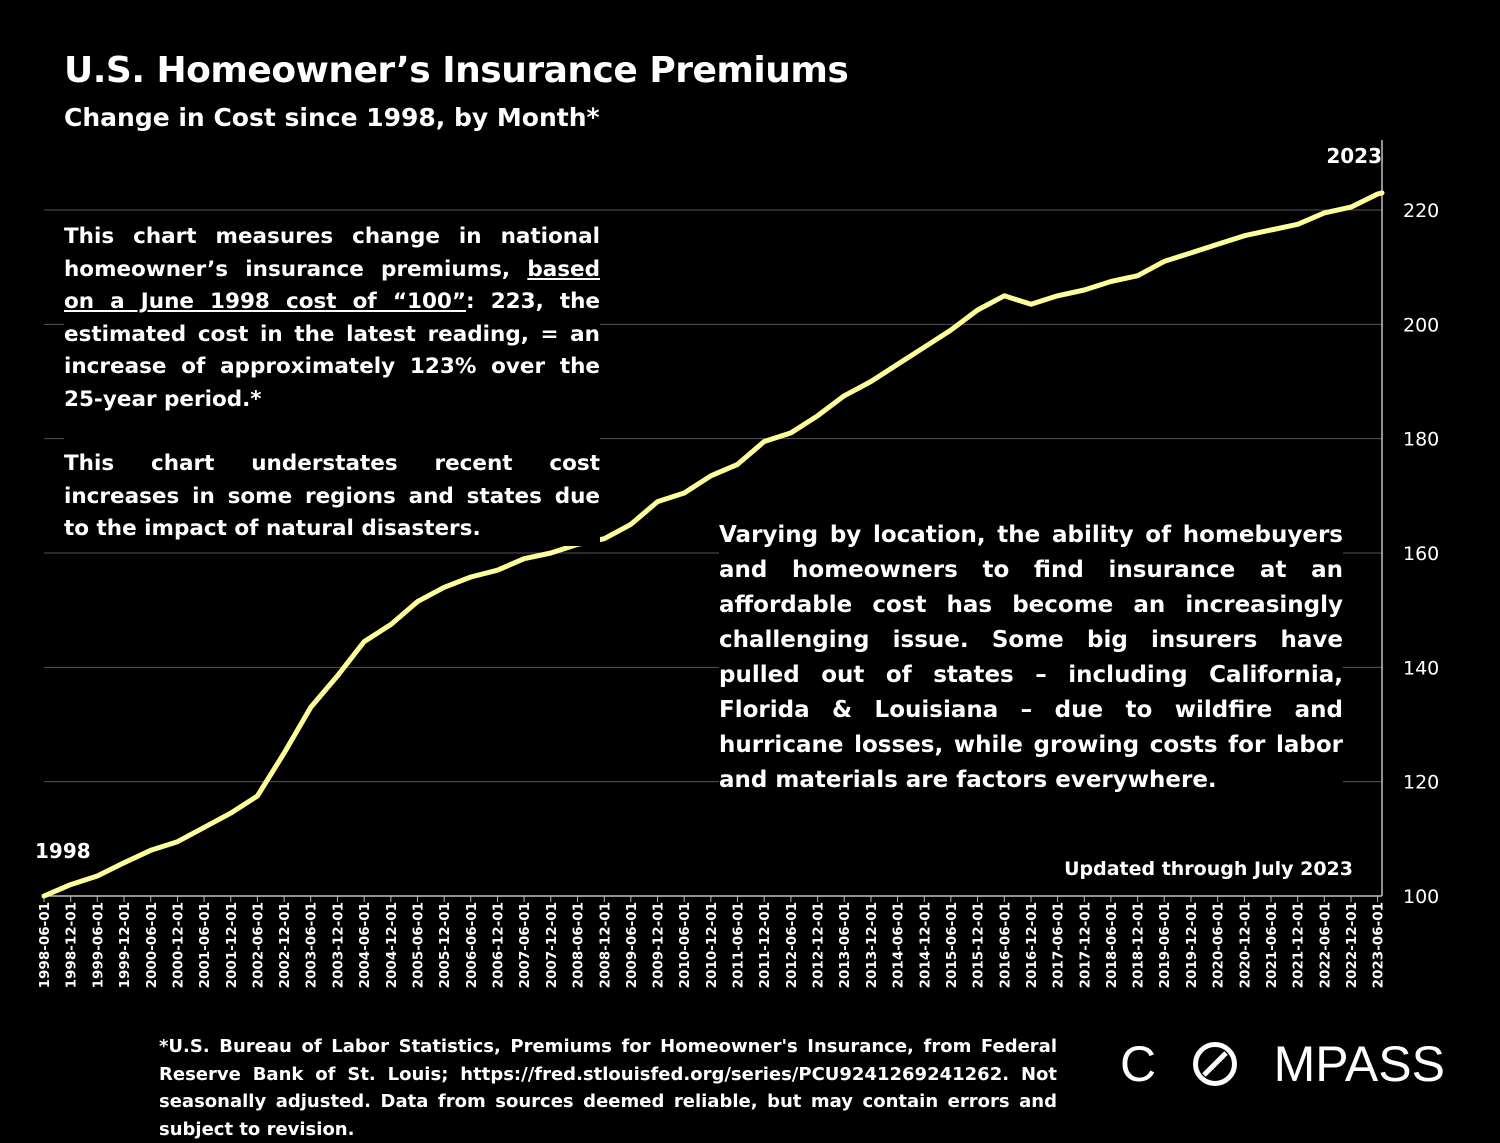  I want to click on logo-letters: MPASS, so click(1359, 1064).